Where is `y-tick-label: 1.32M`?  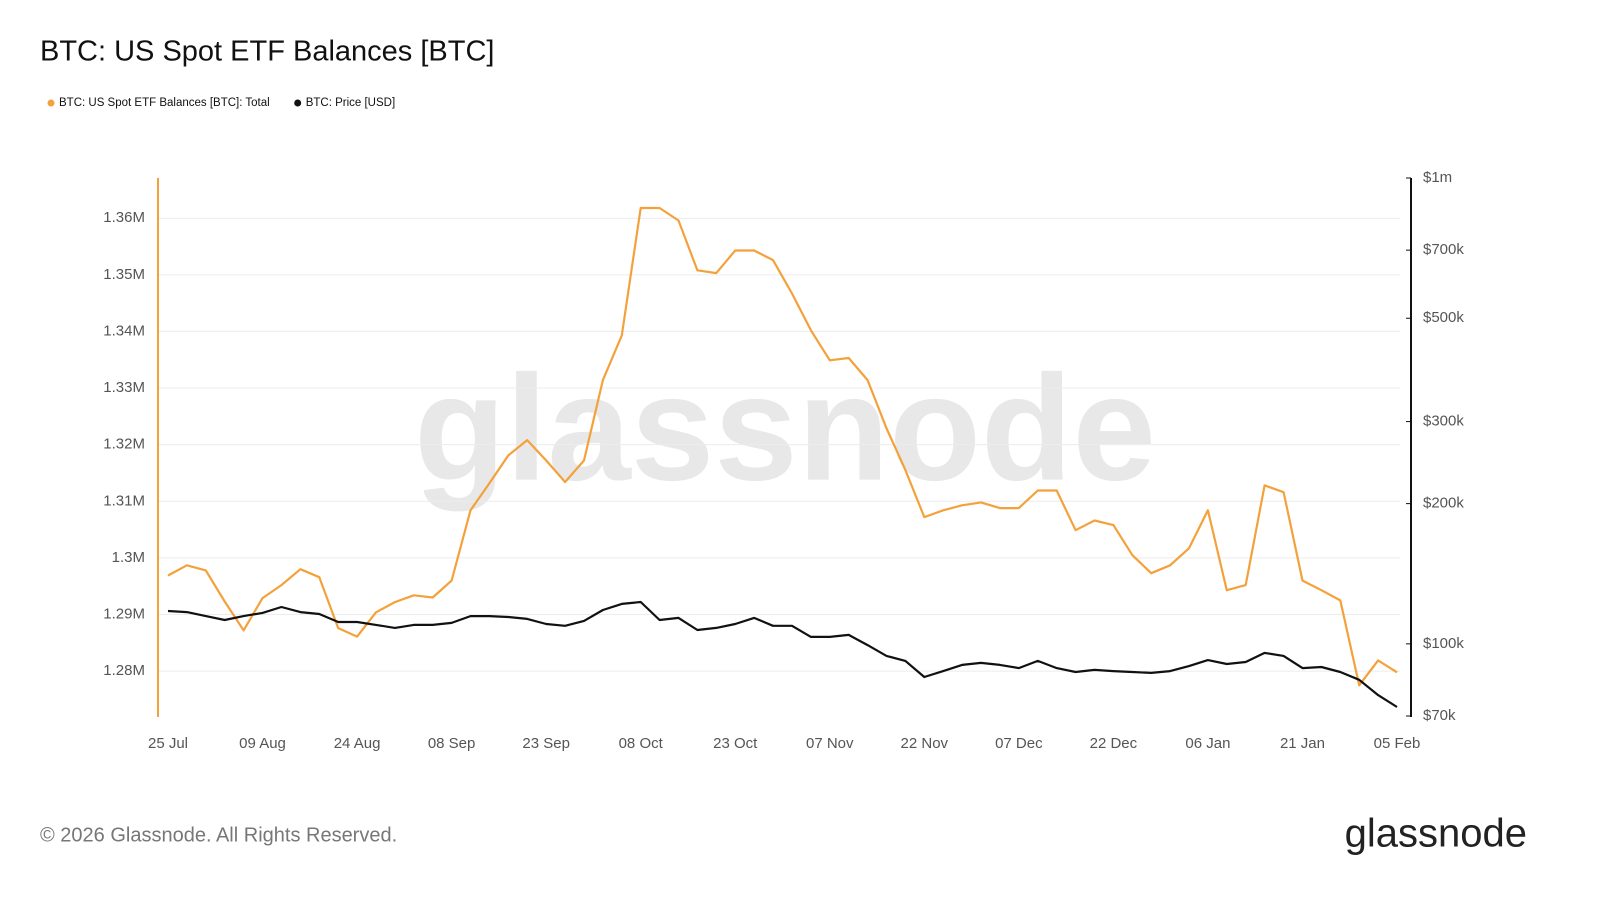 y-tick-label: 1.32M is located at coordinates (124, 444).